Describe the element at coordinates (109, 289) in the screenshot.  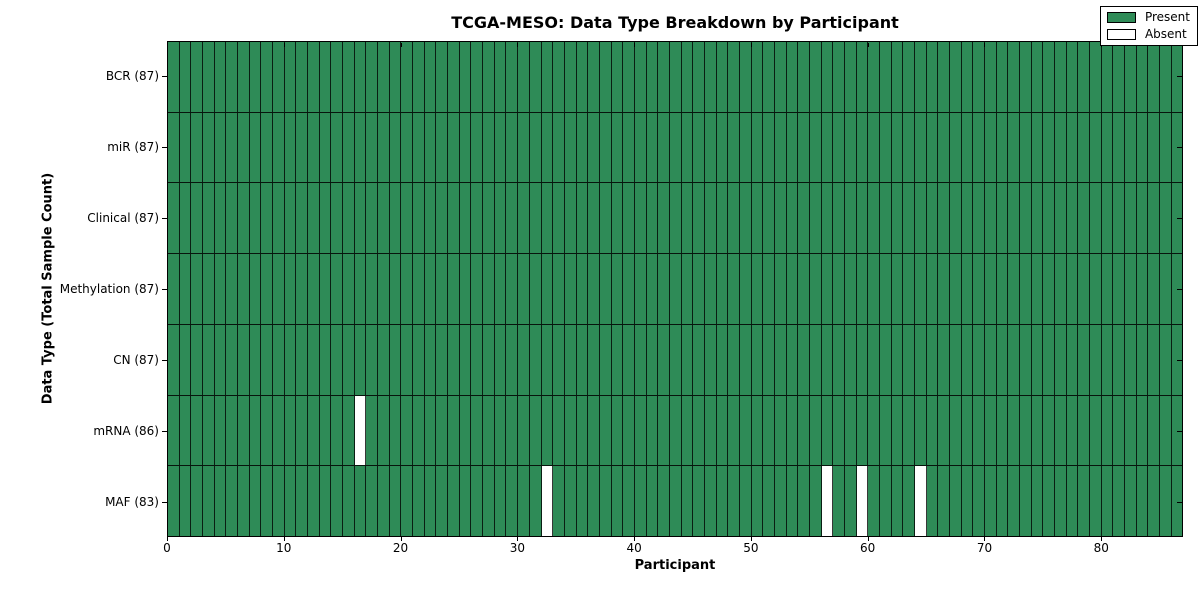
I see `y-tick-label: Methylation (87)` at that location.